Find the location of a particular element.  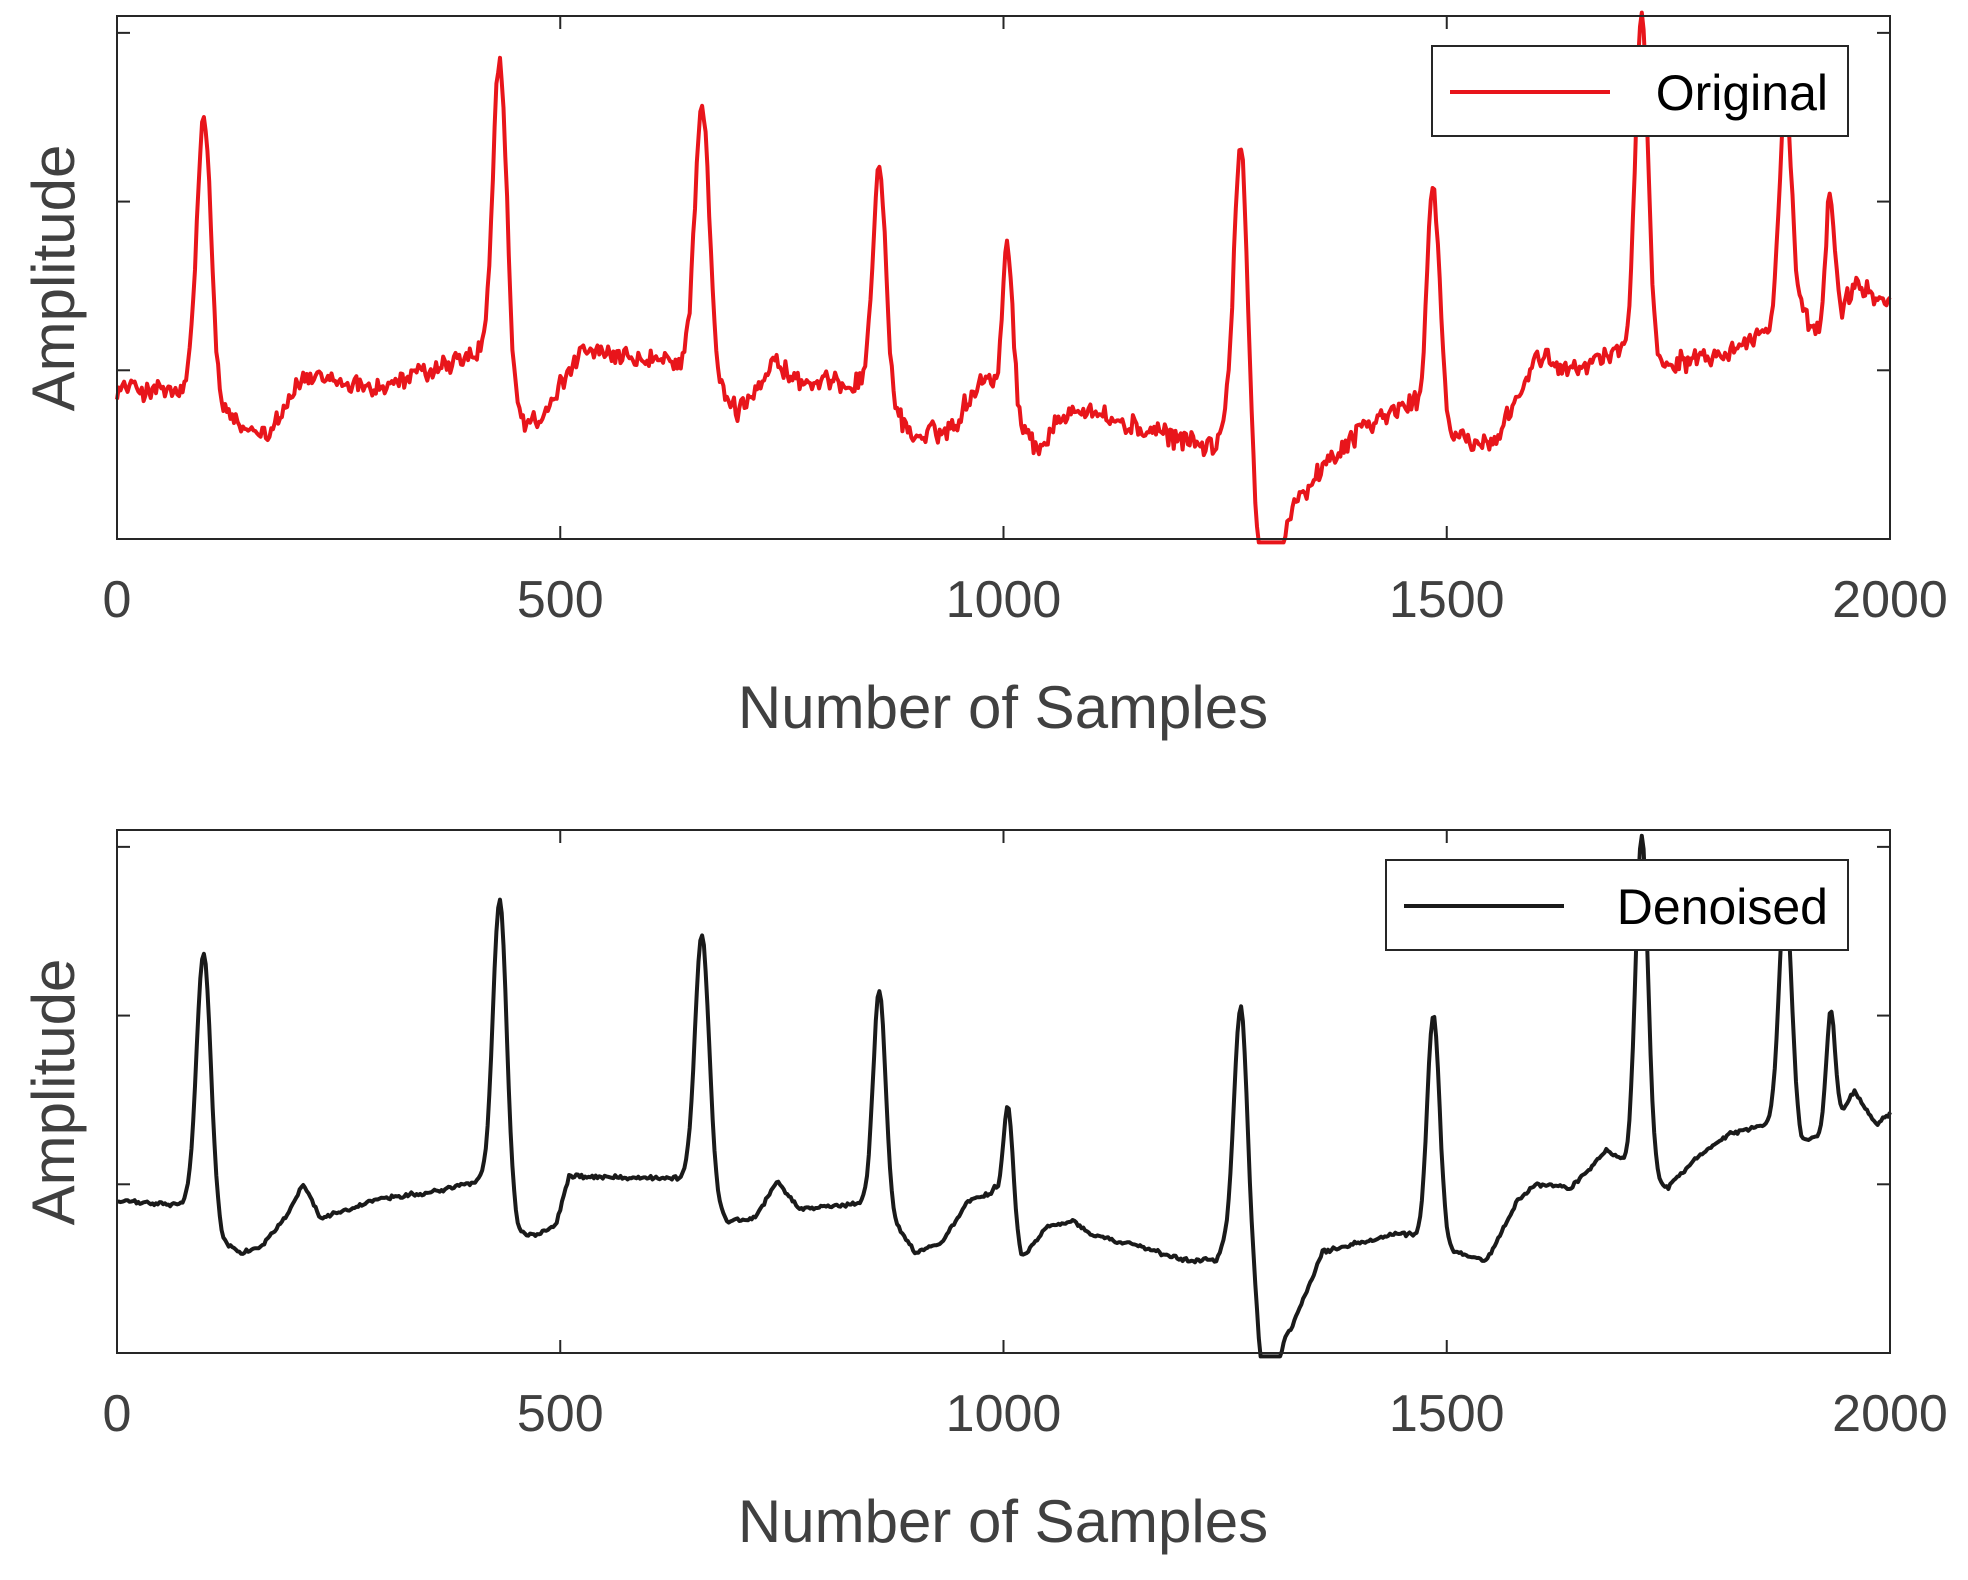

original-y-axis-title: Amplitude is located at coordinates (53, 278).